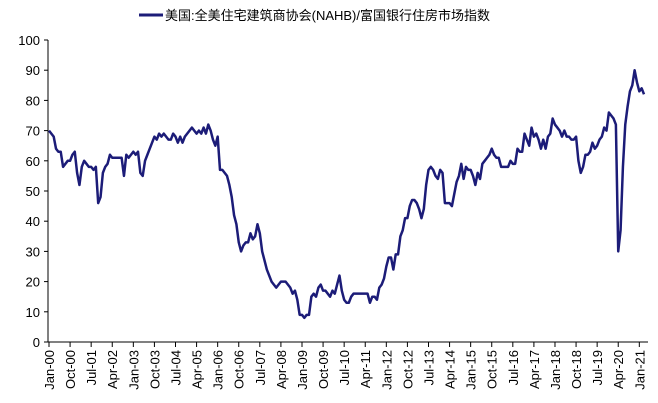 This screenshot has width=658, height=403. What do you see at coordinates (327, 15) in the screenshot?
I see `legend-label: 美国:全美住宅建筑商协会(NAHB)/富国银行住房市场指数` at bounding box center [327, 15].